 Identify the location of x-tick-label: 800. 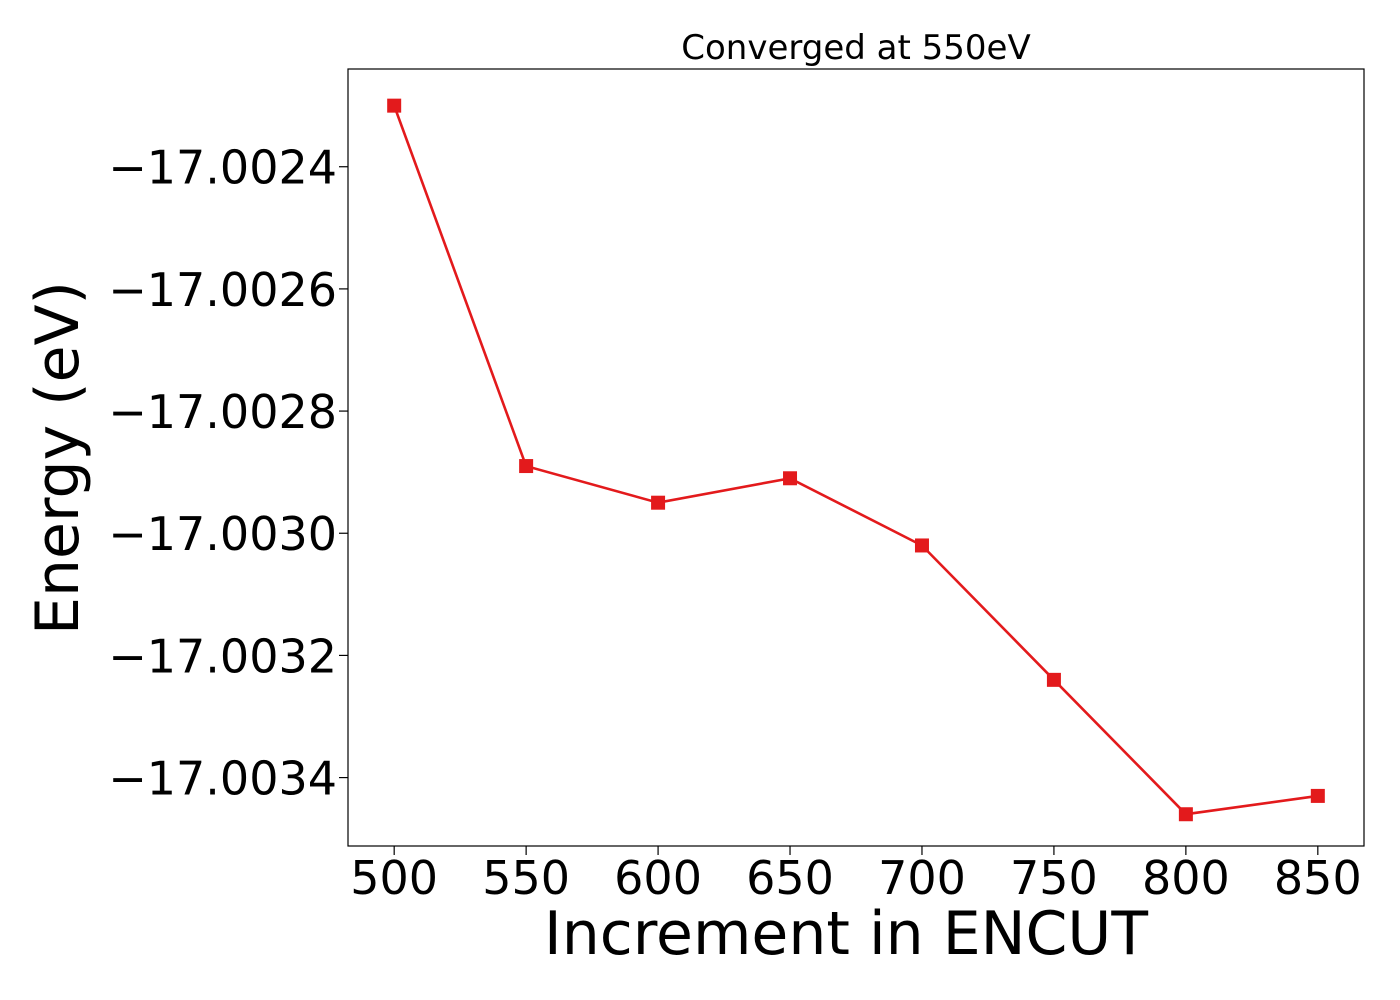
(1186, 878).